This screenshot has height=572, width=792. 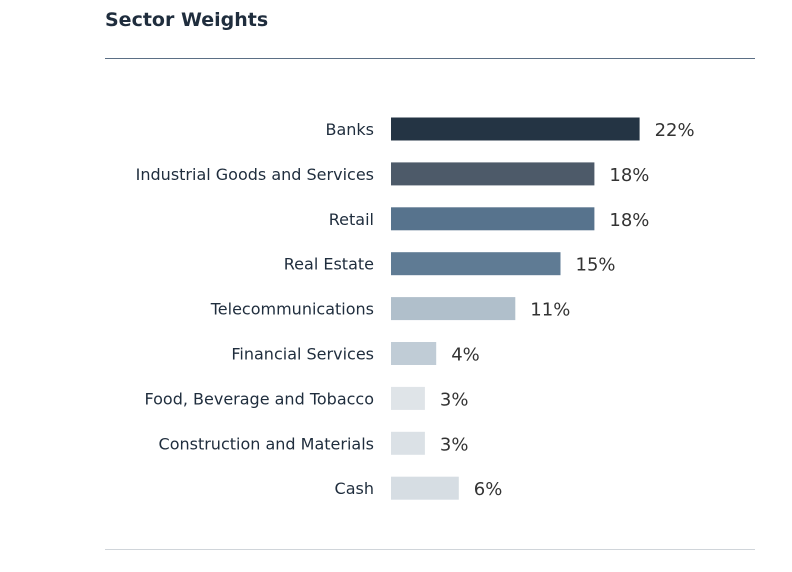 What do you see at coordinates (259, 398) in the screenshot?
I see `category-label: Food, Beverage and Tobacco` at bounding box center [259, 398].